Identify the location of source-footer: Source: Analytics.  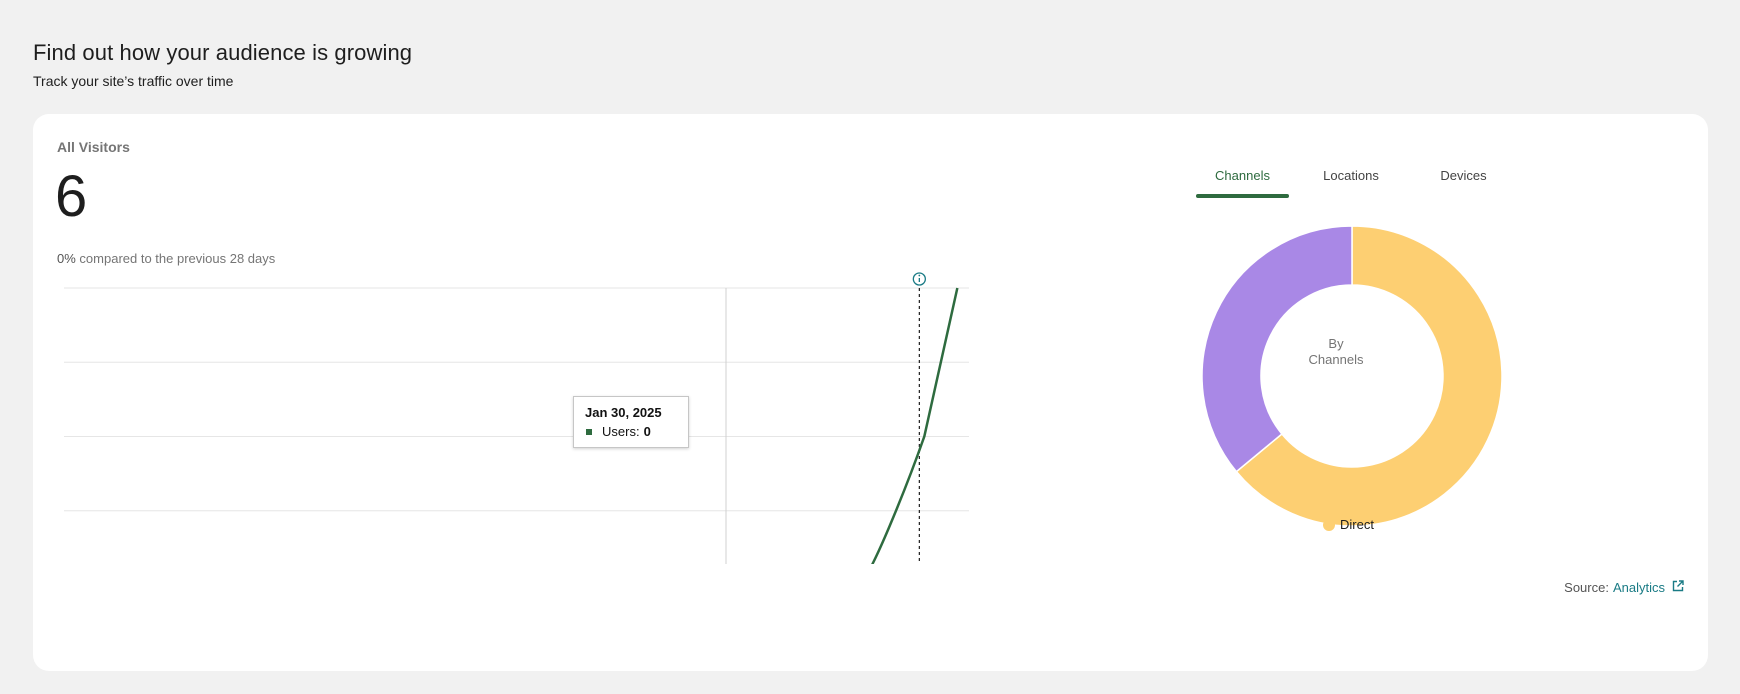
(1624, 587).